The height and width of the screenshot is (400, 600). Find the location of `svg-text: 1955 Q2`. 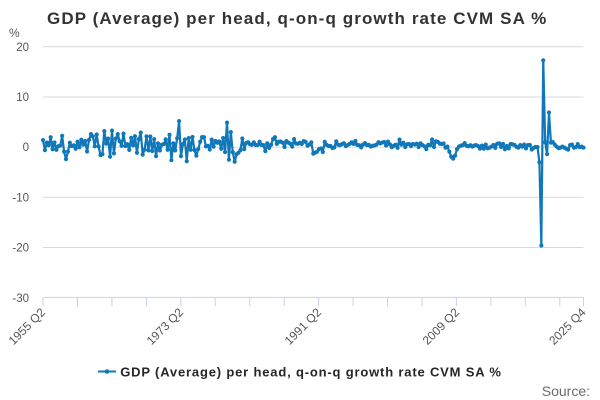

svg-text: 1955 Q2 is located at coordinates (27, 326).